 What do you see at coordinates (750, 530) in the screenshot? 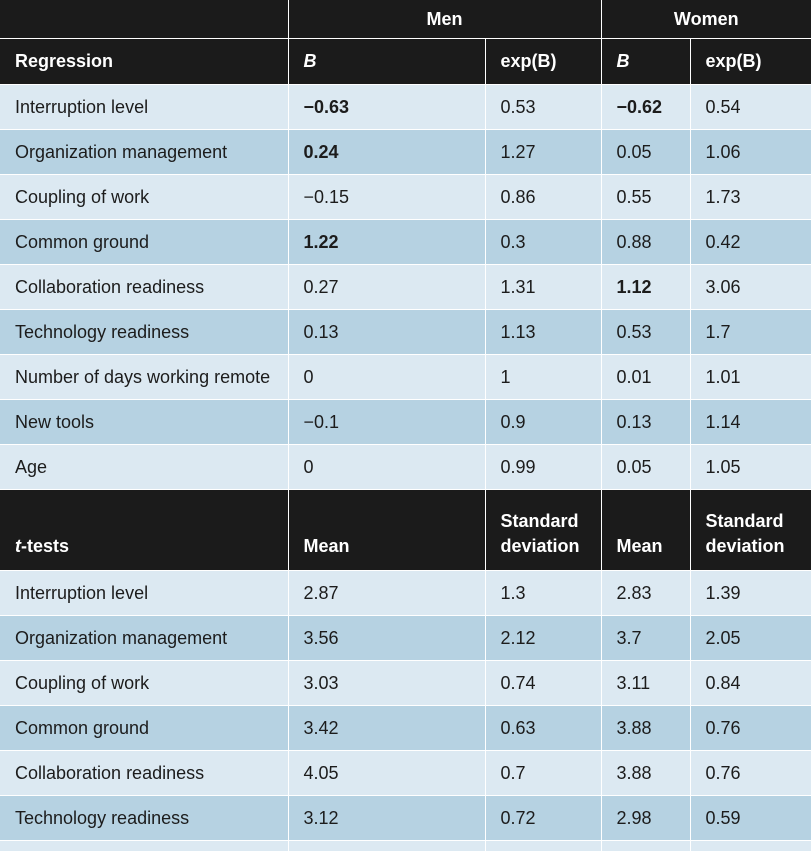
I see `women-sd-header: Standard deviation` at bounding box center [750, 530].